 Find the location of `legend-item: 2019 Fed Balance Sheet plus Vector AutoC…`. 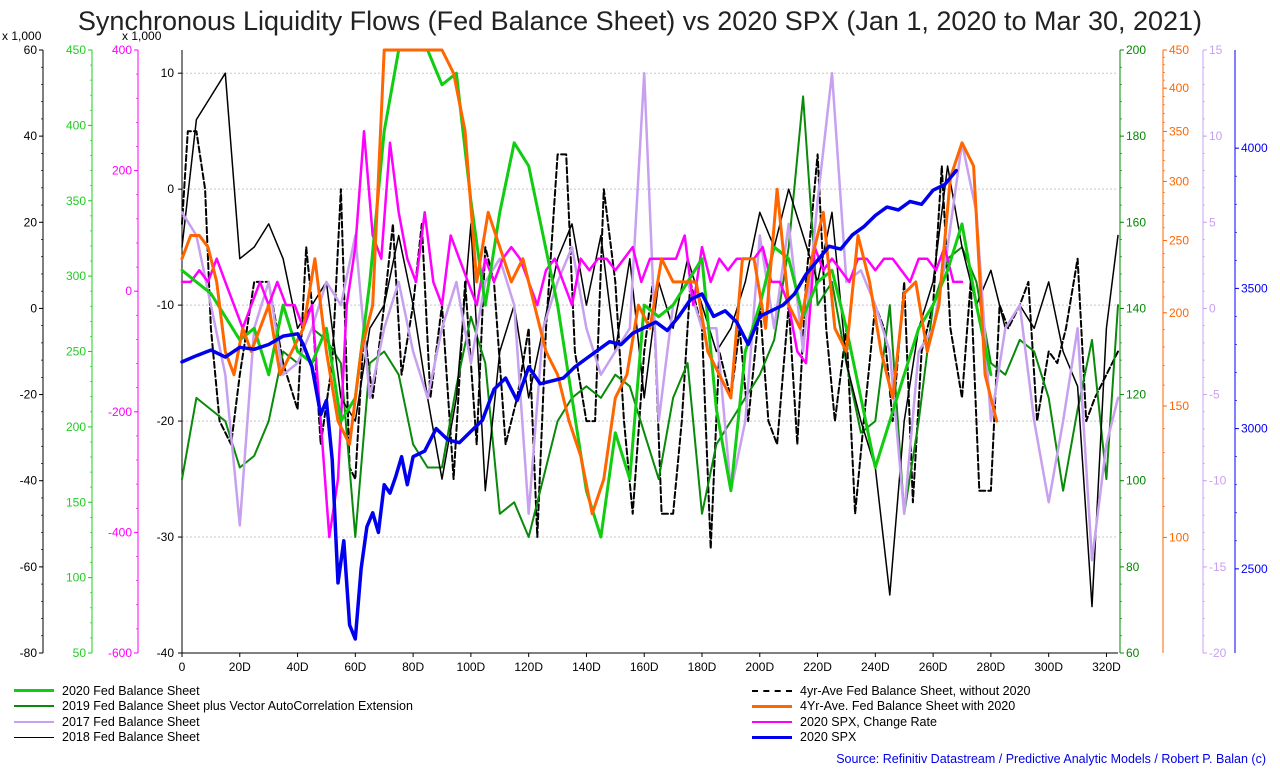

legend-item: 2019 Fed Balance Sheet plus Vector AutoC… is located at coordinates (213, 707).